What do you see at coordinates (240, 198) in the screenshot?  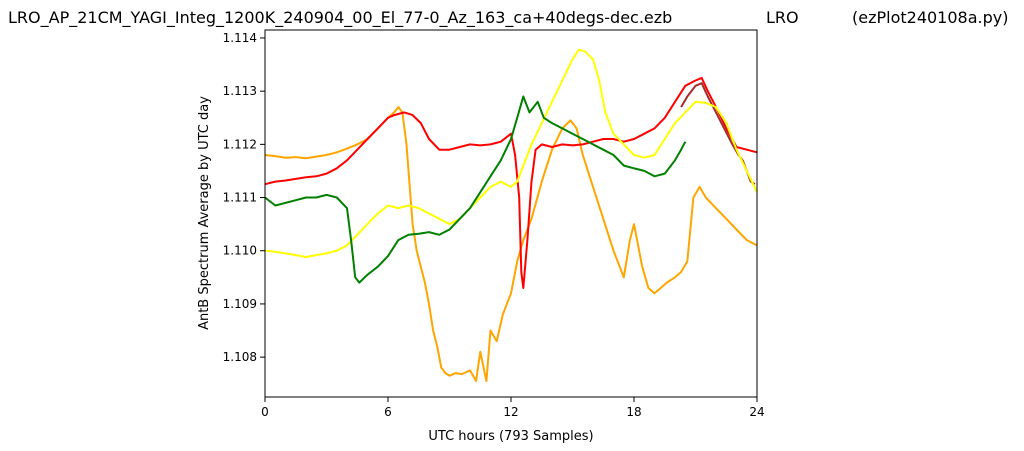 I see `y-tick-label: 1.111` at bounding box center [240, 198].